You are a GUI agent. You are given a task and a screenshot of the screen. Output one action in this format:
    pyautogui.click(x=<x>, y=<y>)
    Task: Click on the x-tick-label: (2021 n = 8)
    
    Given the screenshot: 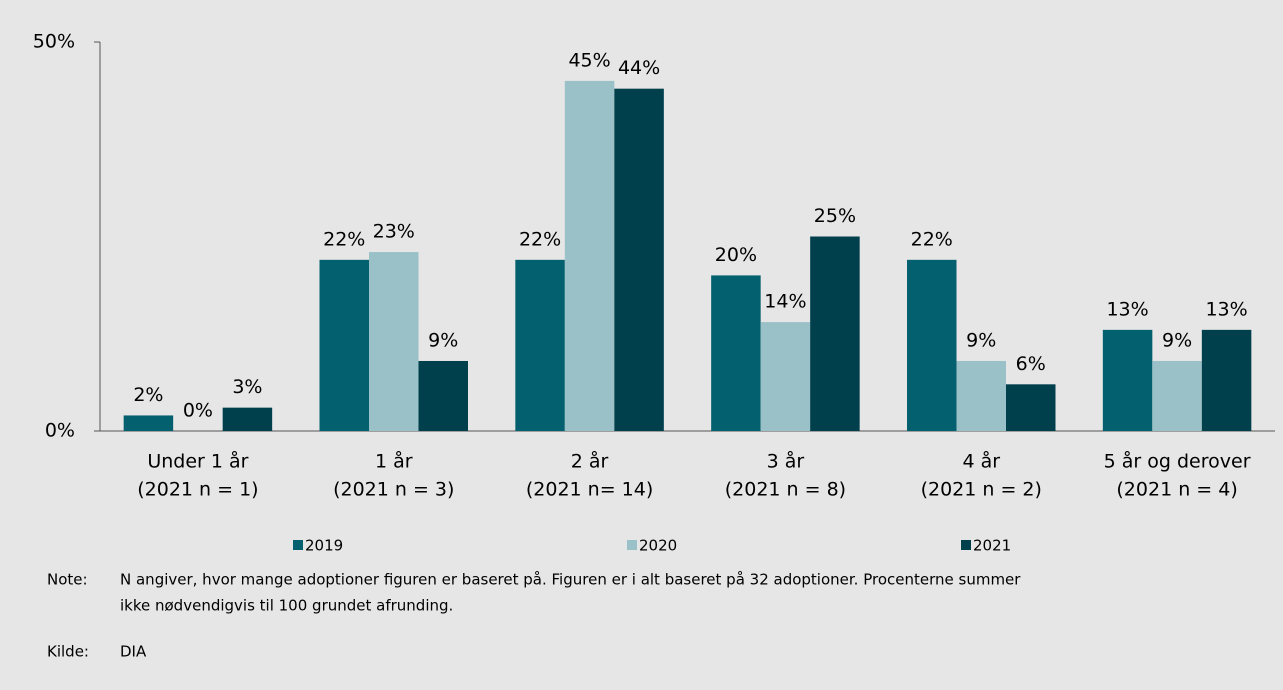 What is the action you would take?
    pyautogui.click(x=785, y=490)
    